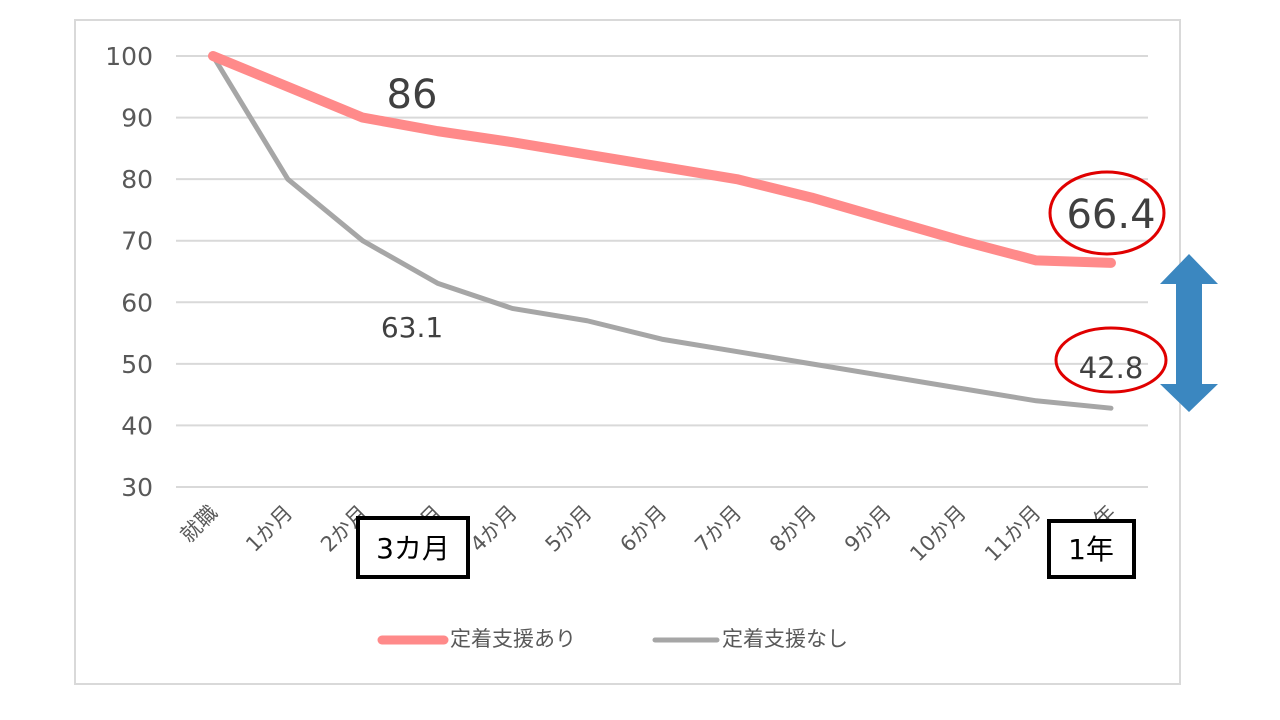  Describe the element at coordinates (129, 272) in the screenshot. I see `y-axis-tick-labels: 30 40 50 60 70 80 90 100` at that location.